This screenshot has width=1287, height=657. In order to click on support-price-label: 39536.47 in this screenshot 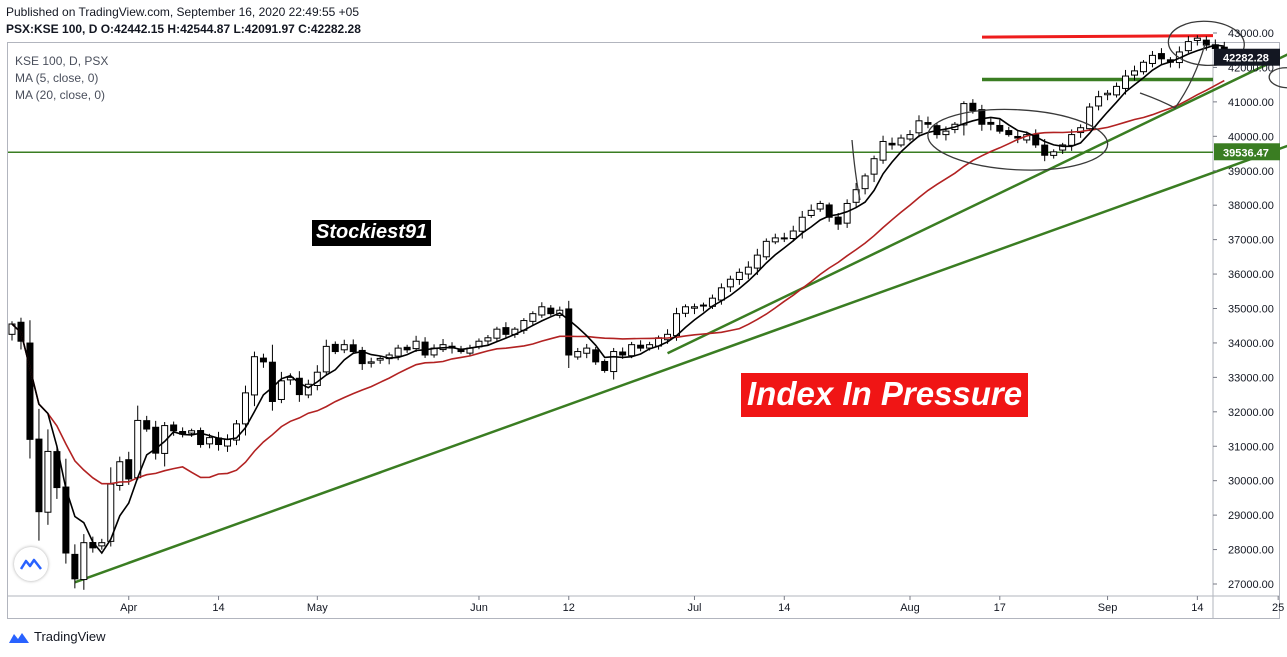, I will do `click(1246, 153)`.